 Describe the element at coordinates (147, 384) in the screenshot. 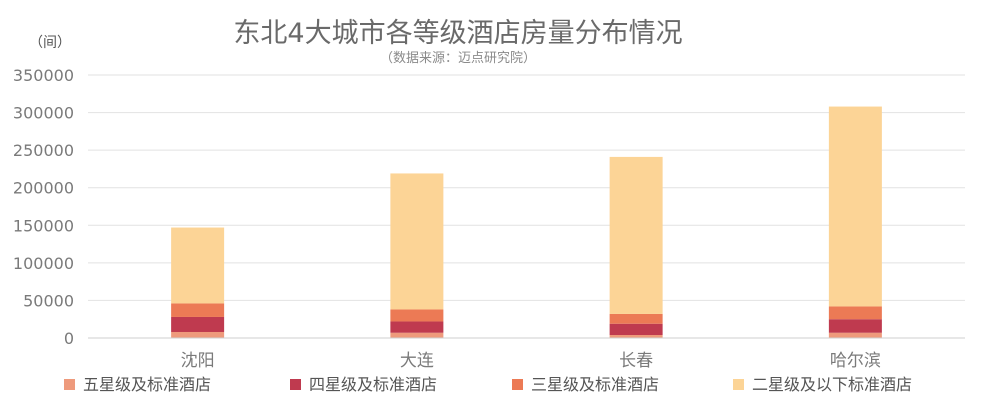

I see `legend-label: 五星级及标准酒店` at that location.